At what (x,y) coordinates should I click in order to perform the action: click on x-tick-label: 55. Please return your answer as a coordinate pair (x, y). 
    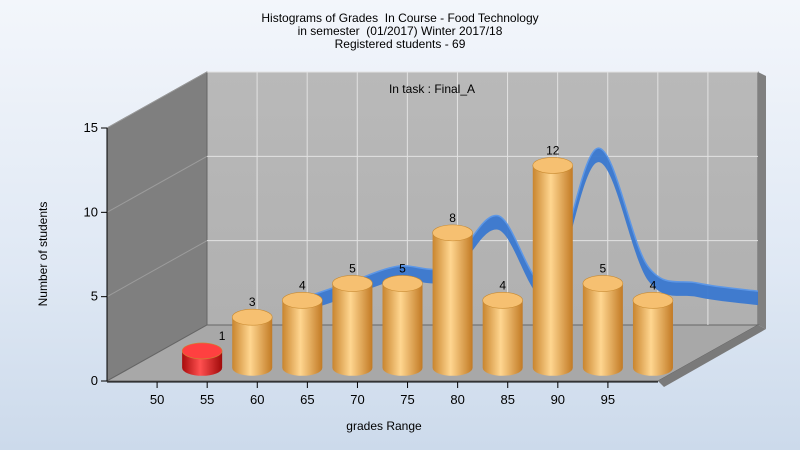
    Looking at the image, I should click on (207, 399).